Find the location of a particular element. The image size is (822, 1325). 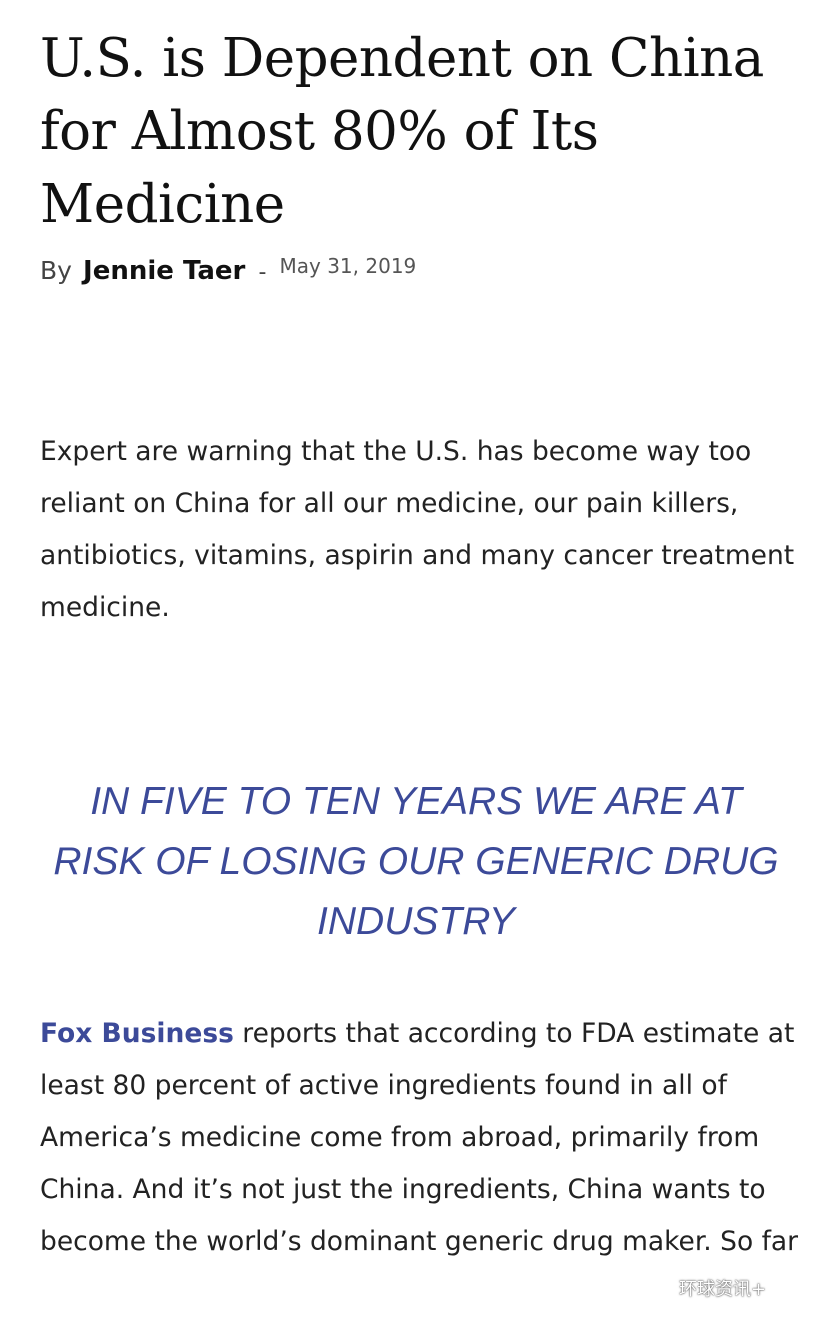

wechat-icon is located at coordinates (663, 1288).